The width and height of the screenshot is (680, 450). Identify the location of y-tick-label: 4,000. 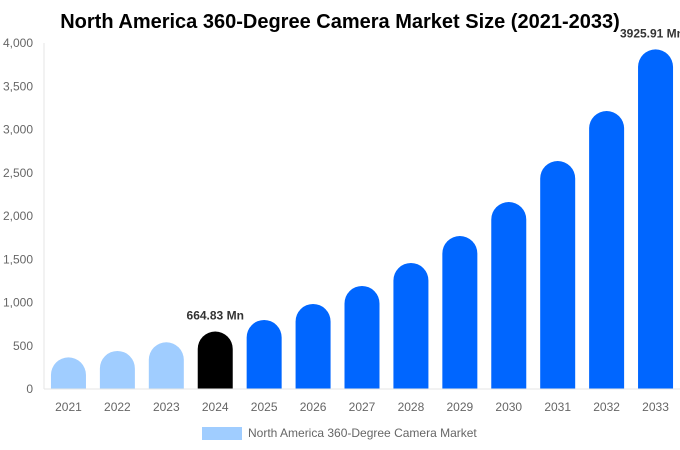
(18, 43).